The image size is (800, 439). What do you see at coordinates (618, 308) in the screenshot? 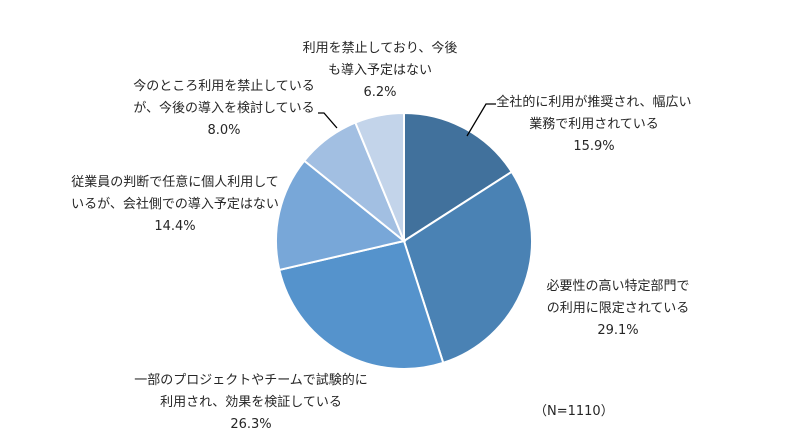
I see `slice-label-2: 必要性の高い特定部門で の利用に限定されている 29.1%` at bounding box center [618, 308].